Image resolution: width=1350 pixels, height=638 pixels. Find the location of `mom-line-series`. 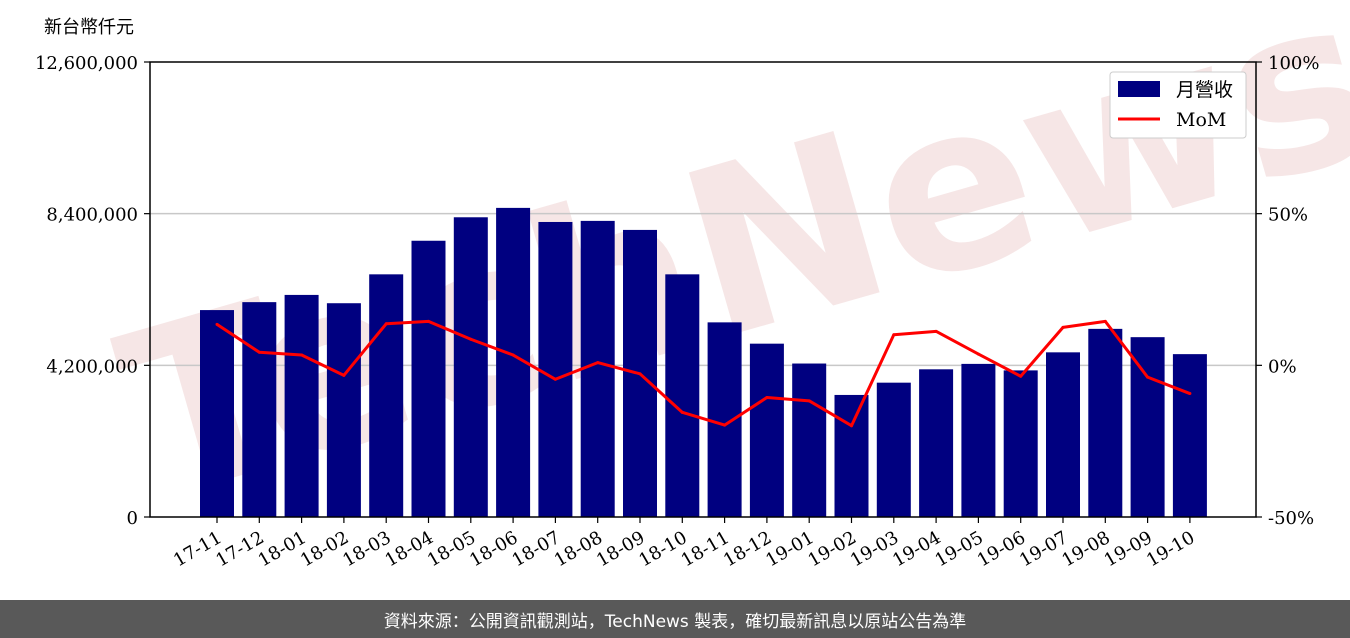

mom-line-series is located at coordinates (703, 373).